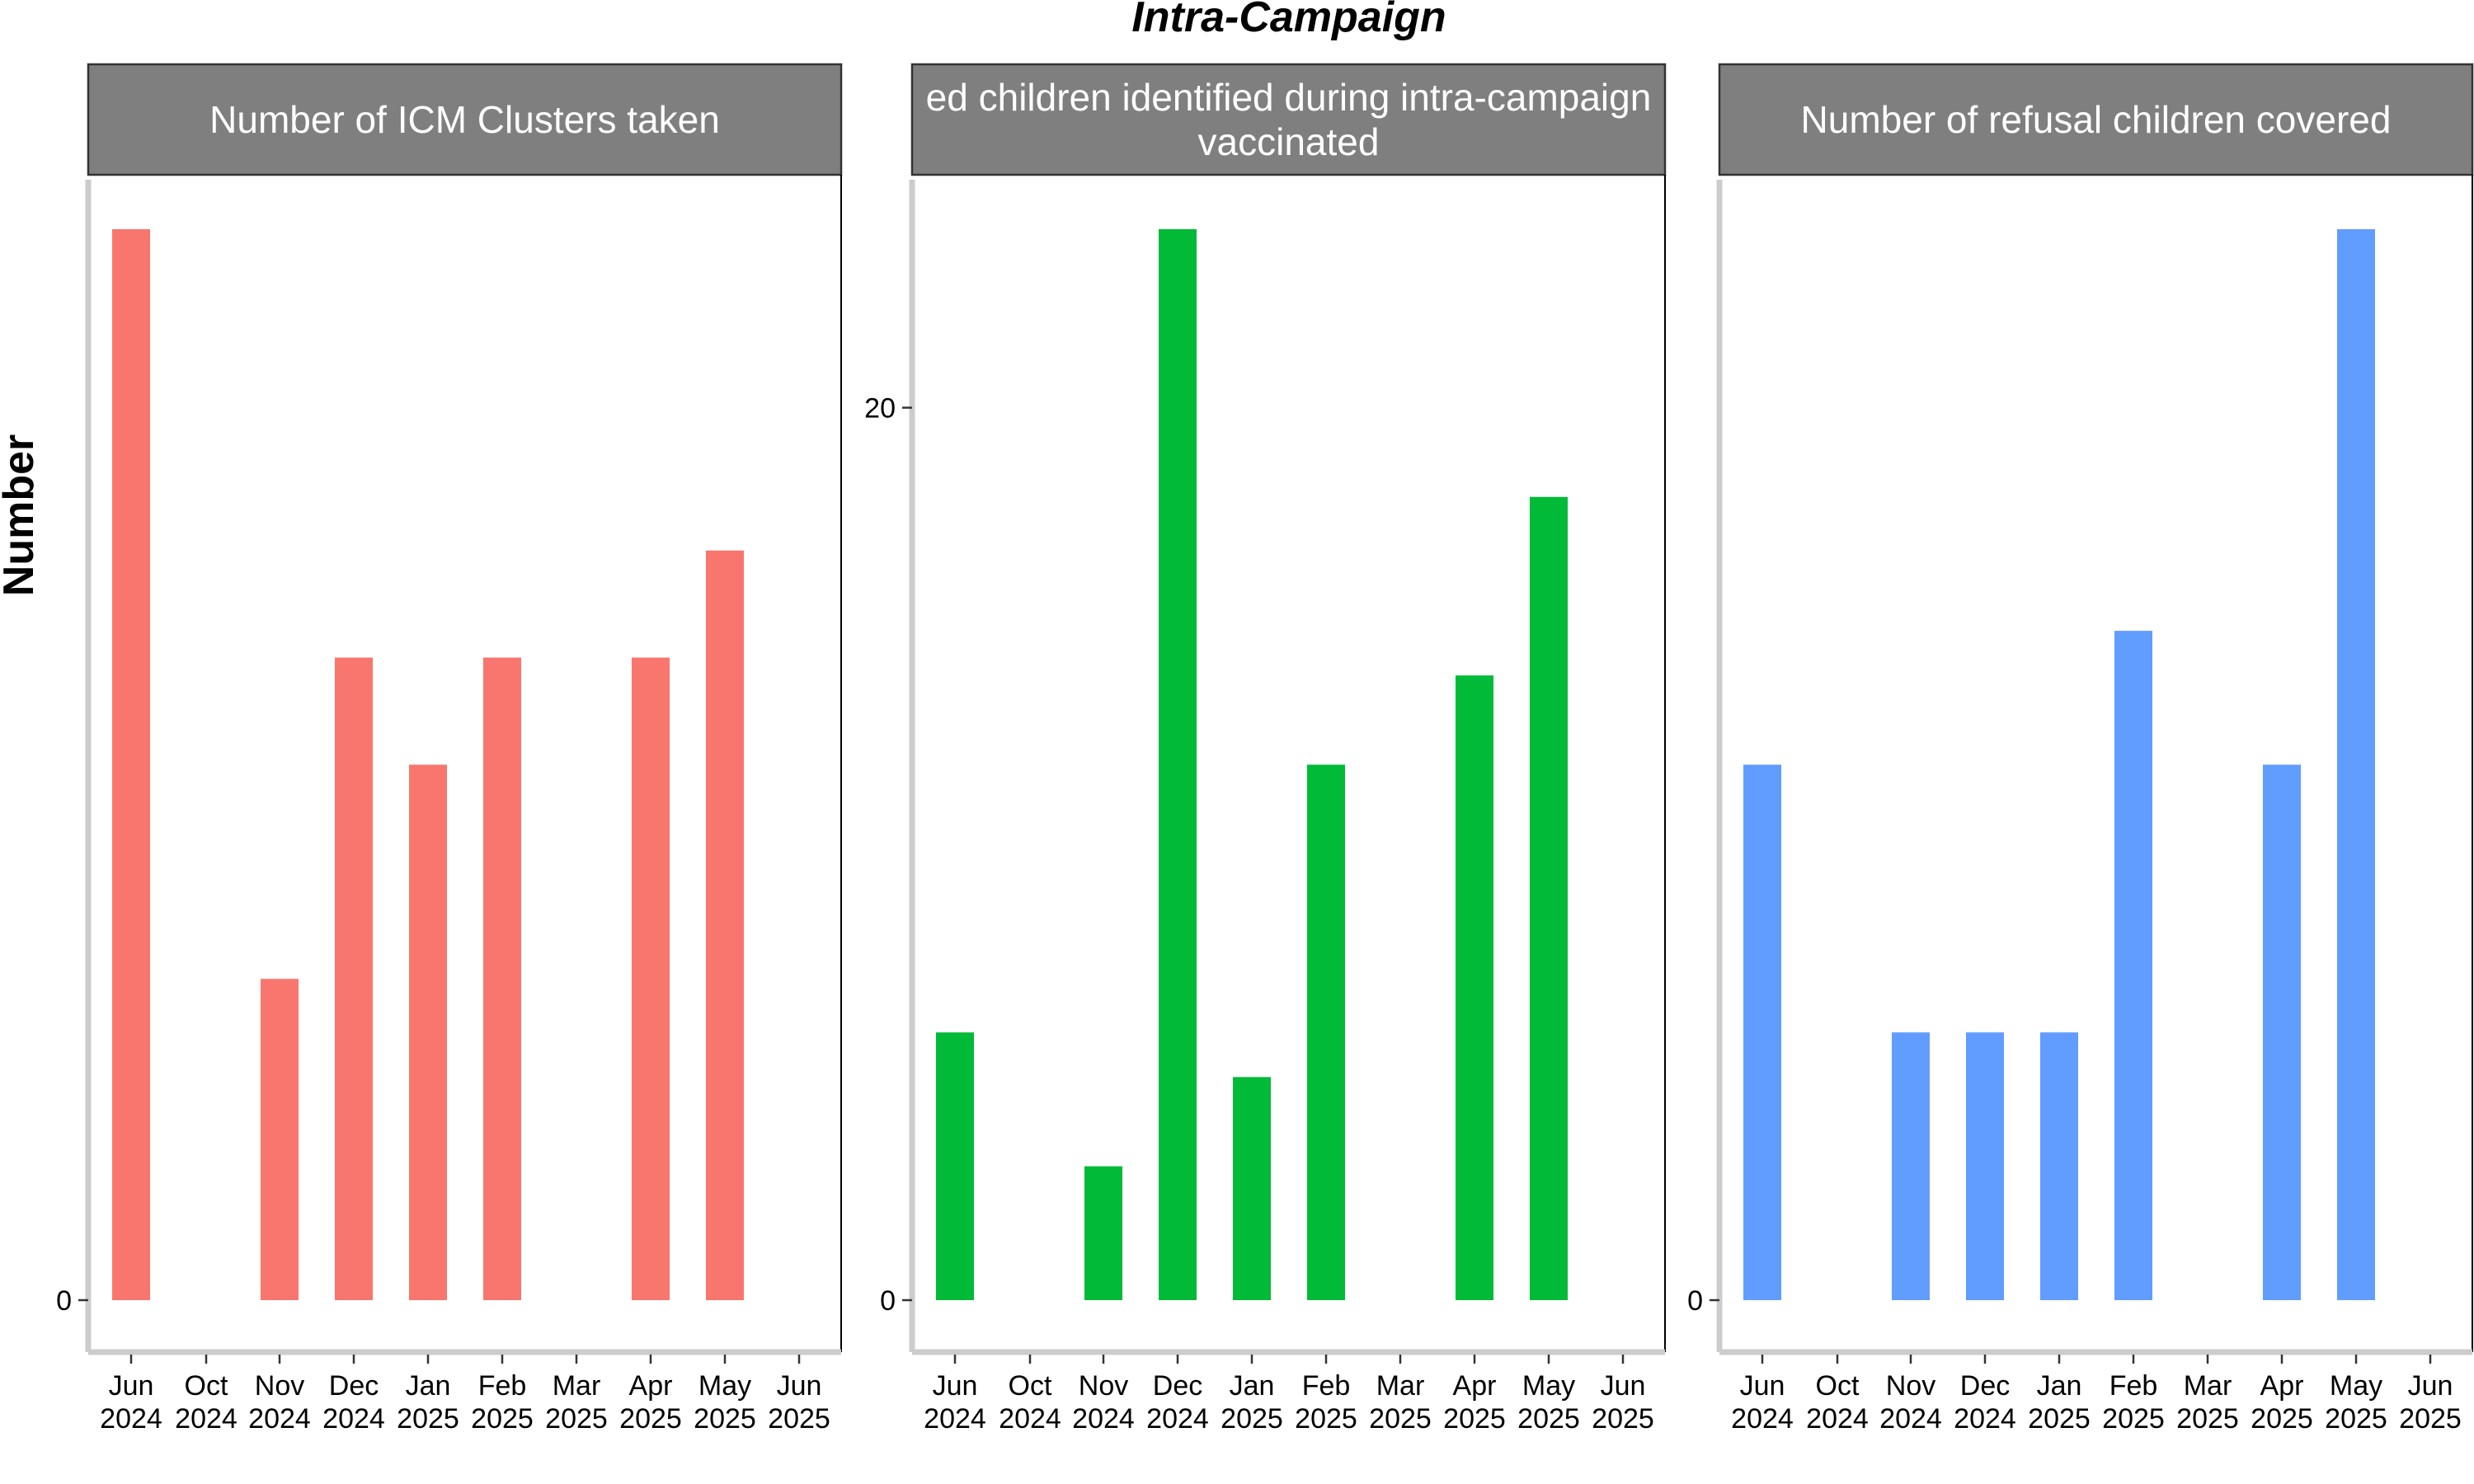 Image resolution: width=2474 pixels, height=1484 pixels. I want to click on y-axis-label: Number, so click(21, 515).